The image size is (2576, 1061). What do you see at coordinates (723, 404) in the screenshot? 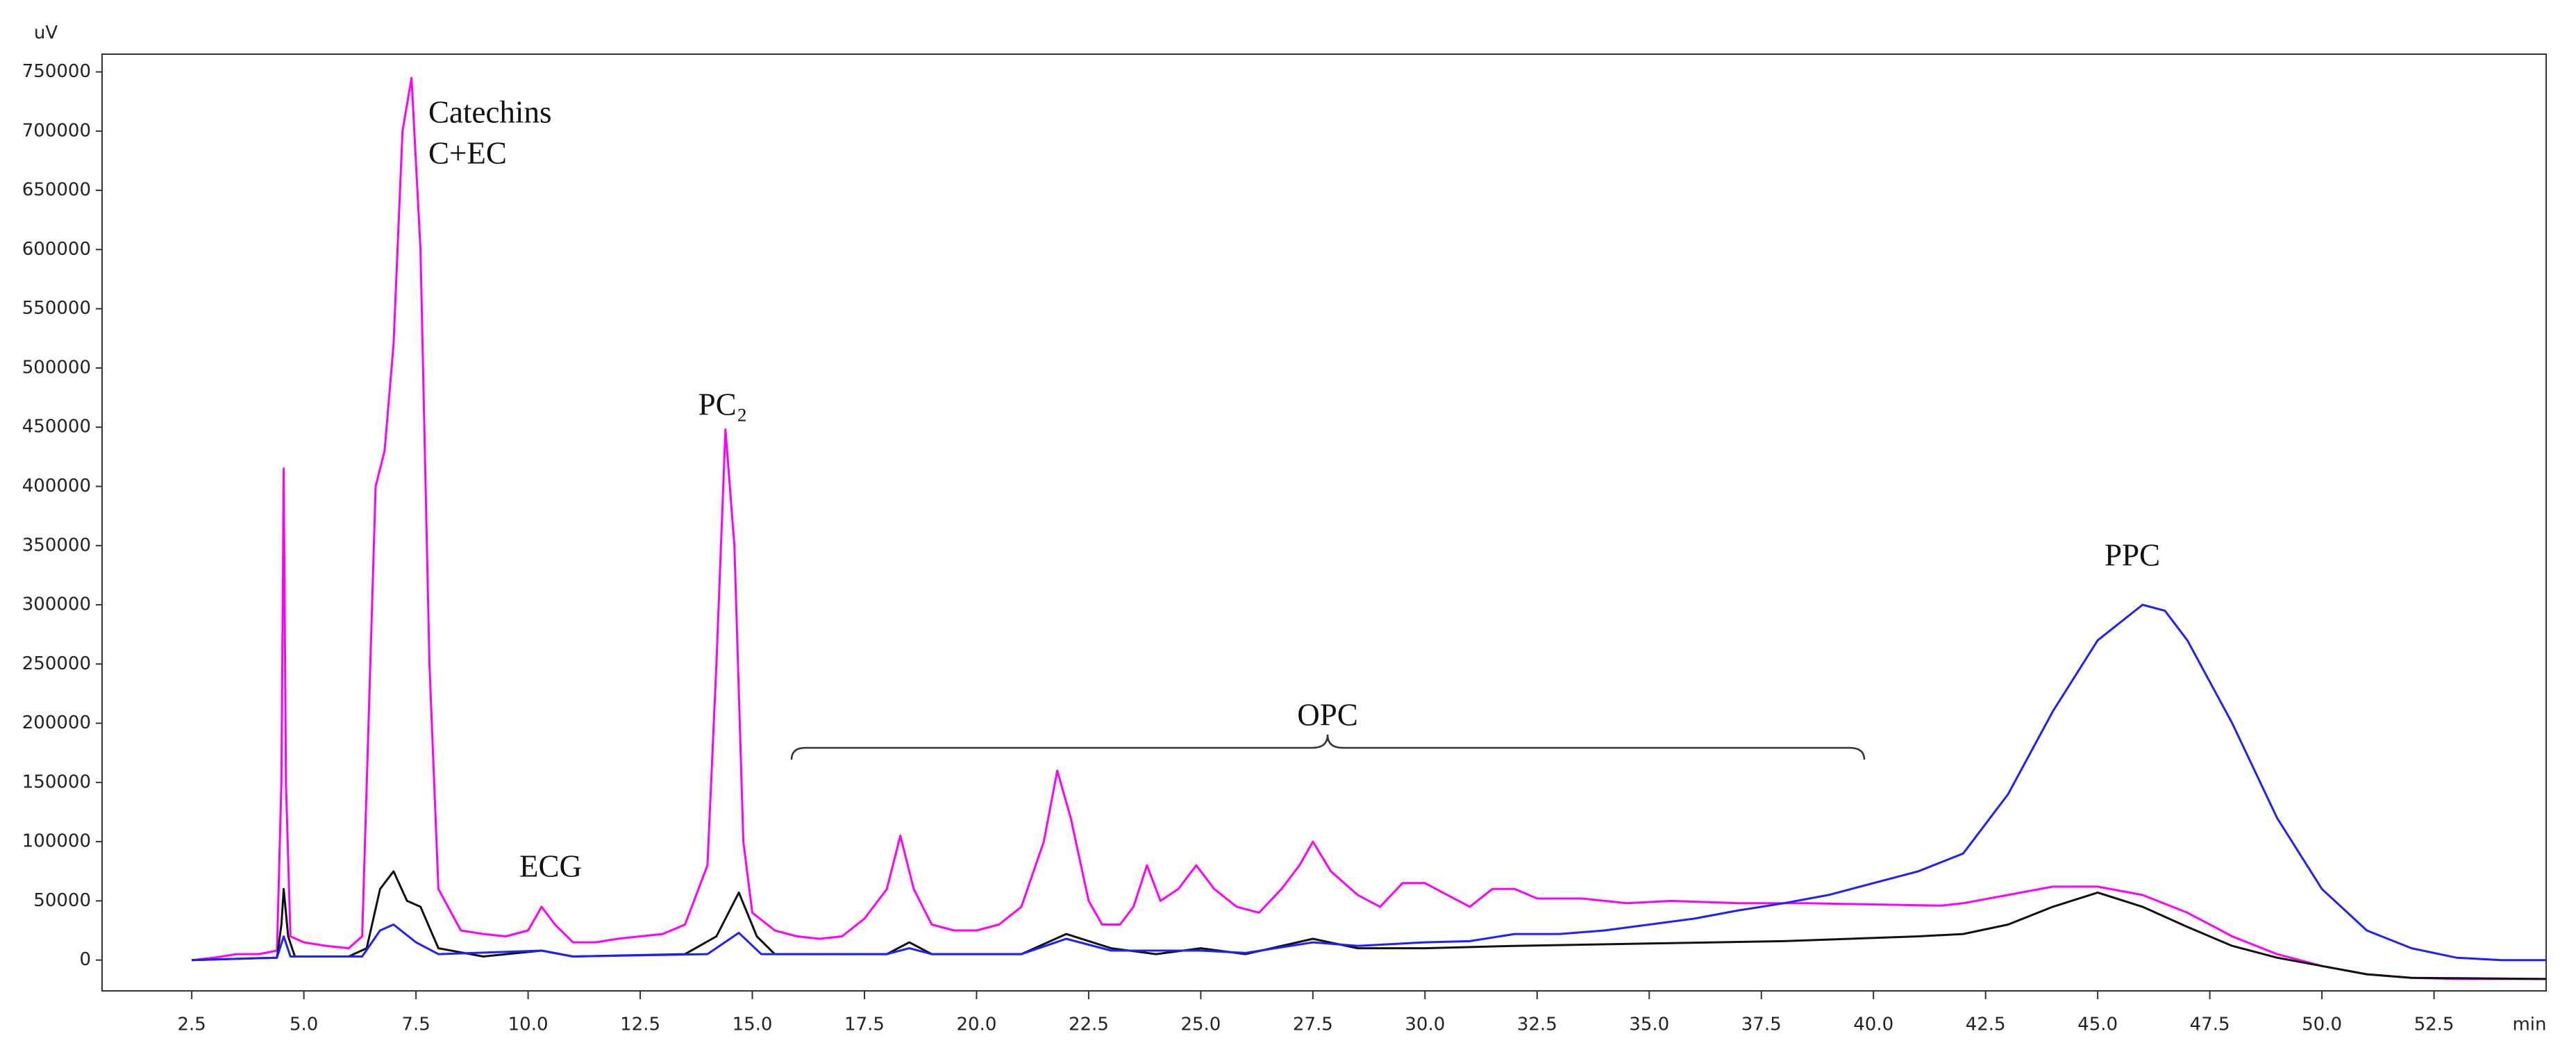
I see `annotation: PC₂` at bounding box center [723, 404].